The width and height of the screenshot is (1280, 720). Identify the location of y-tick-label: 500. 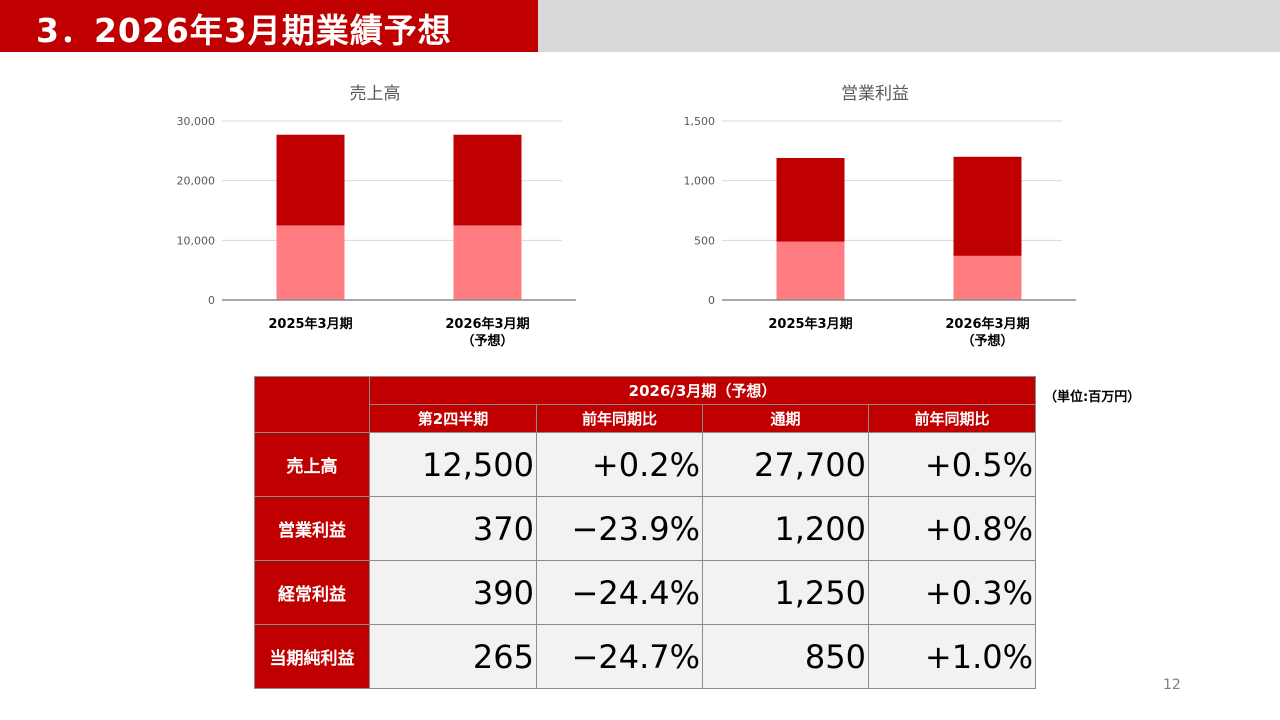
(704, 240).